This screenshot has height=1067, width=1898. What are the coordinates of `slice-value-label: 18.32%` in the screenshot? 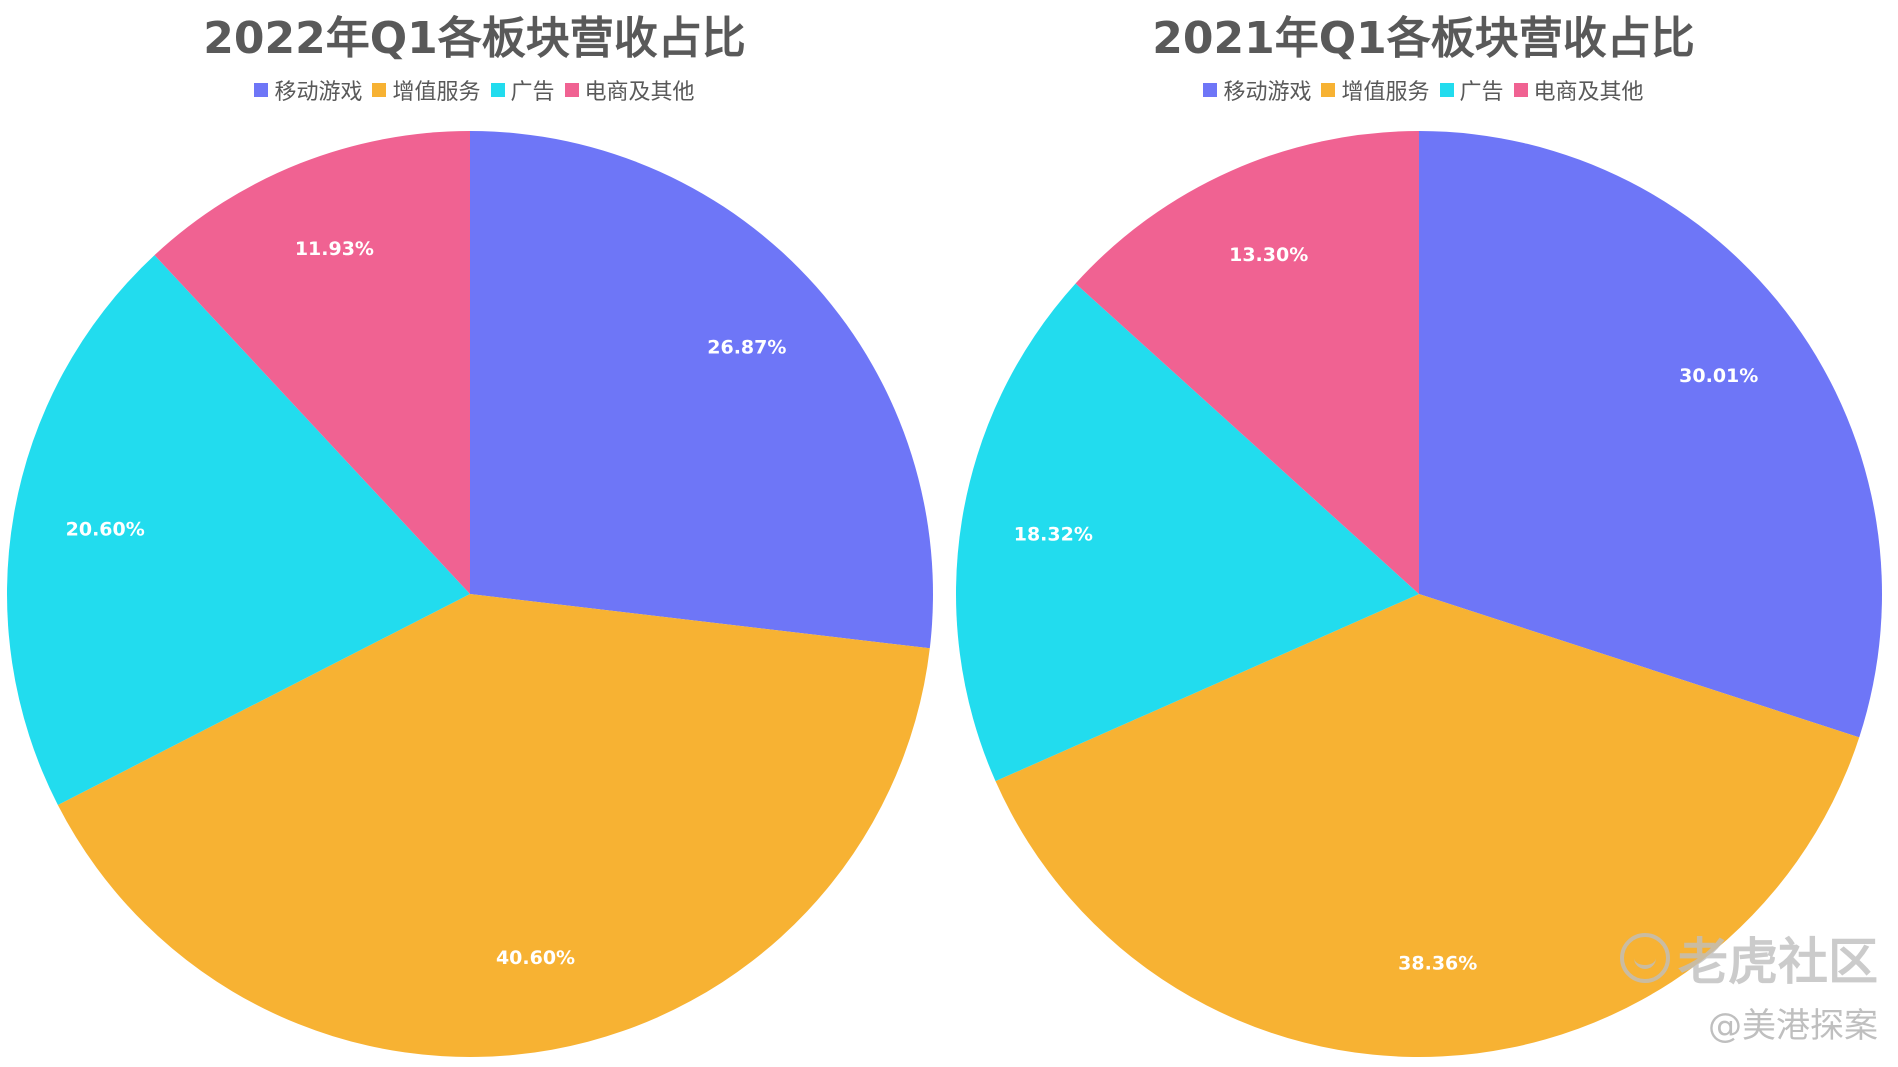 It's located at (1053, 535).